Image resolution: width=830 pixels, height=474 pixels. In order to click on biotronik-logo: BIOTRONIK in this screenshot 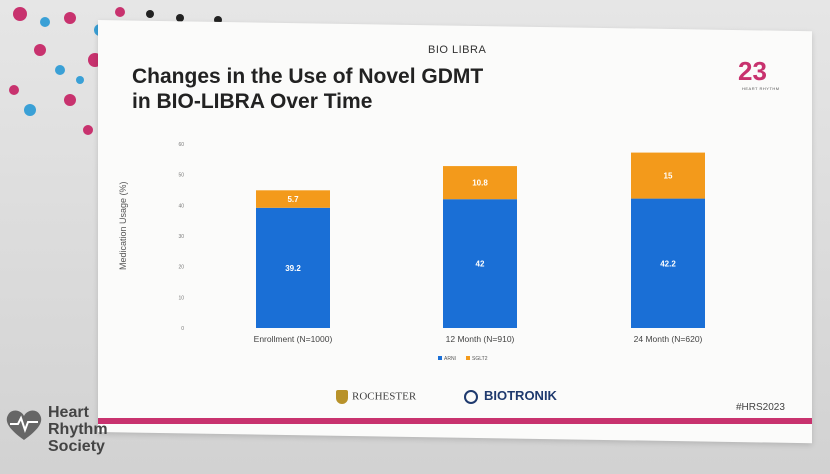, I will do `click(510, 396)`.